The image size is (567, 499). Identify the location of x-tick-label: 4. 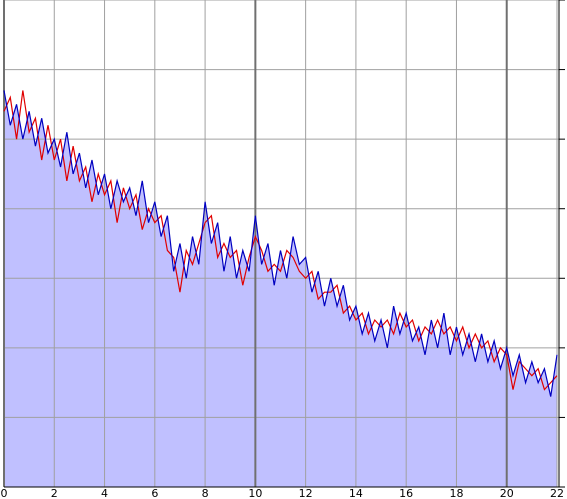
(104, 493).